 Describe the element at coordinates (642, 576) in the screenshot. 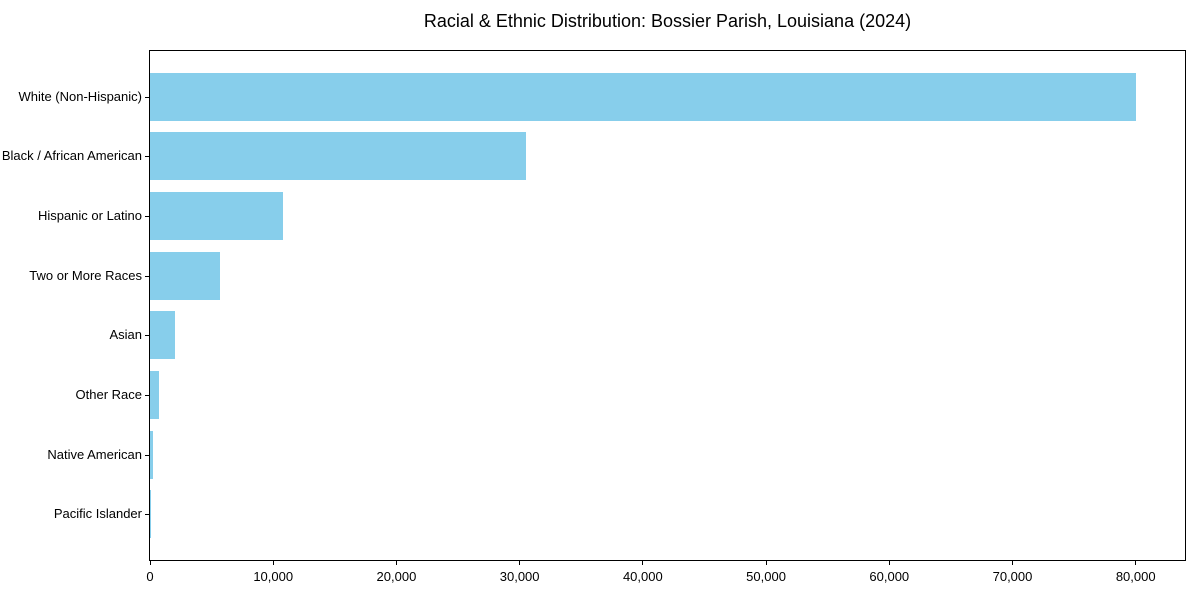

I see `x-tick-label: 40,000` at that location.